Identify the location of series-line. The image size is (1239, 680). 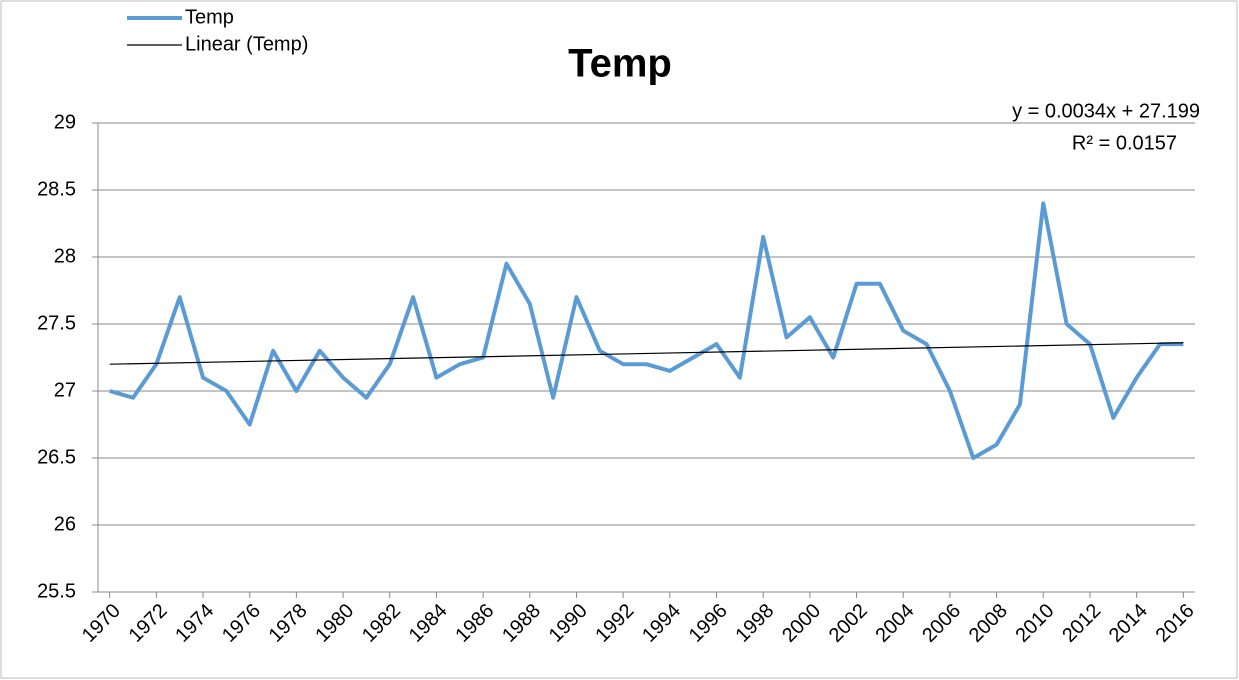
(646, 353).